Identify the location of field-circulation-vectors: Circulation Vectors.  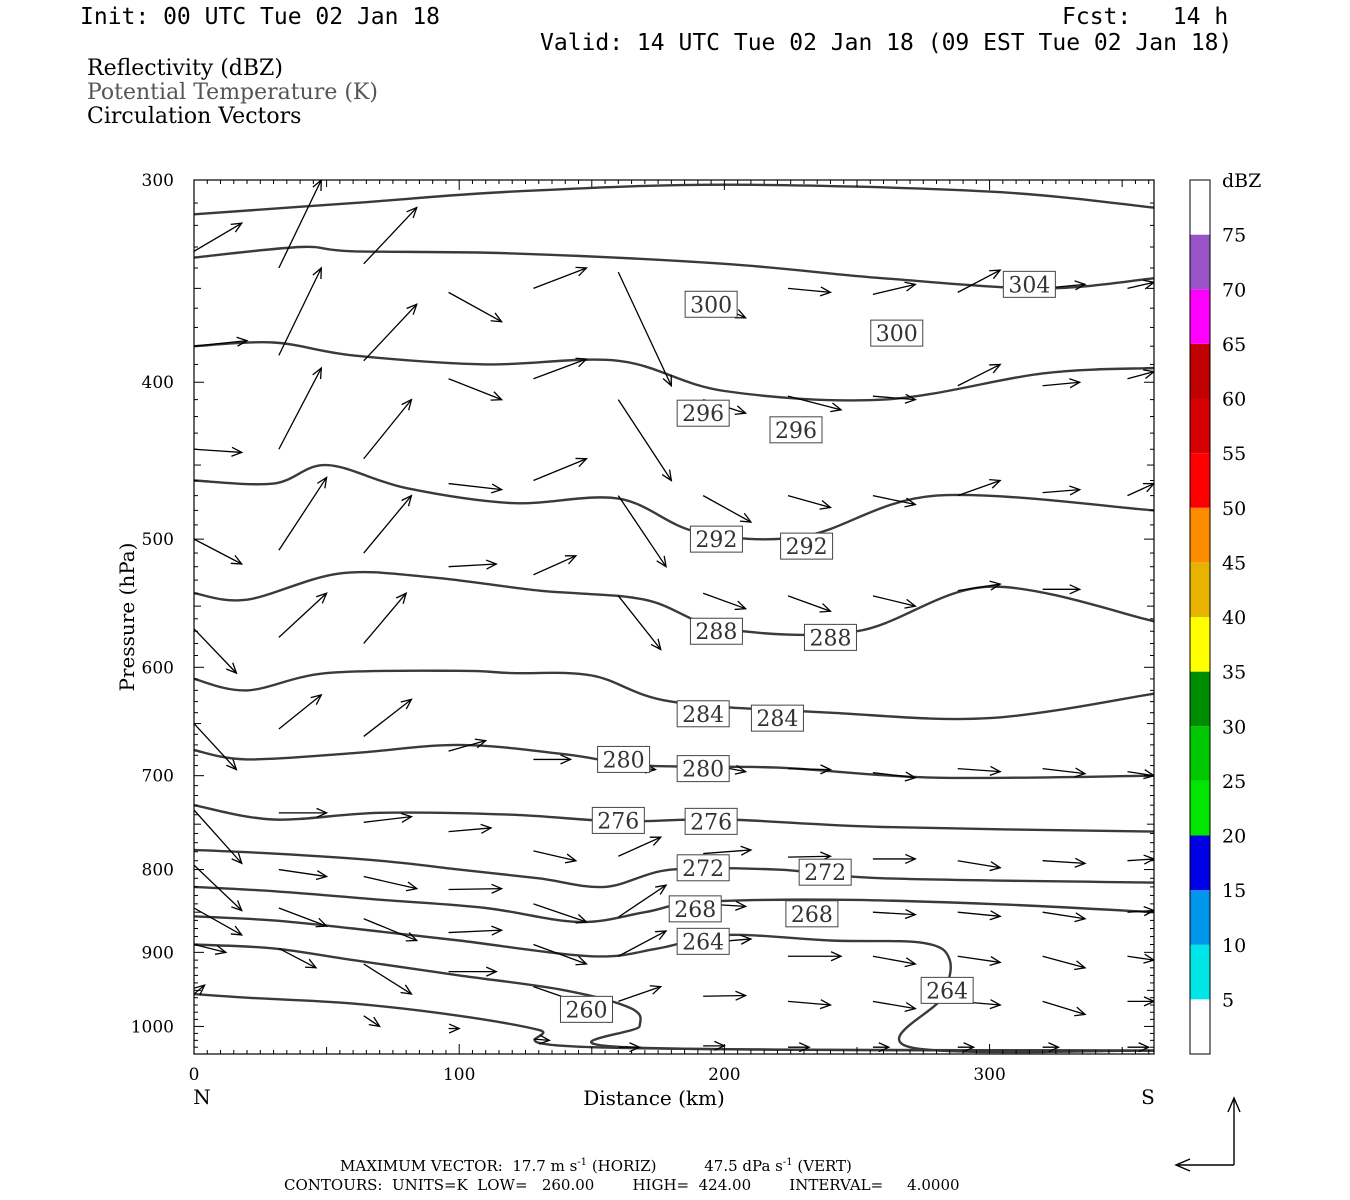
(194, 116).